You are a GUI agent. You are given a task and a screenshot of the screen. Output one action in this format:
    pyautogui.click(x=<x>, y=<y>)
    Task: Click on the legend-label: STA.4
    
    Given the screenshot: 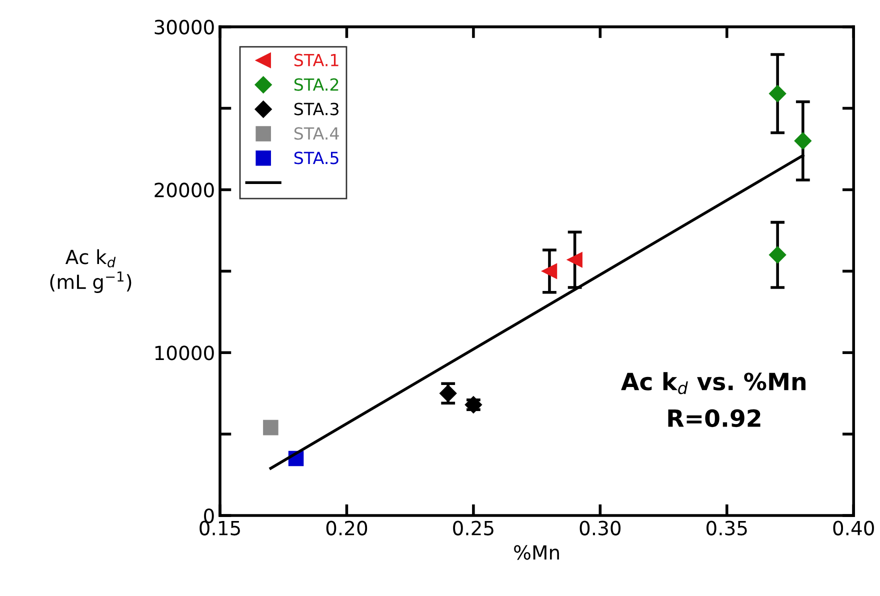 What is the action you would take?
    pyautogui.click(x=316, y=133)
    